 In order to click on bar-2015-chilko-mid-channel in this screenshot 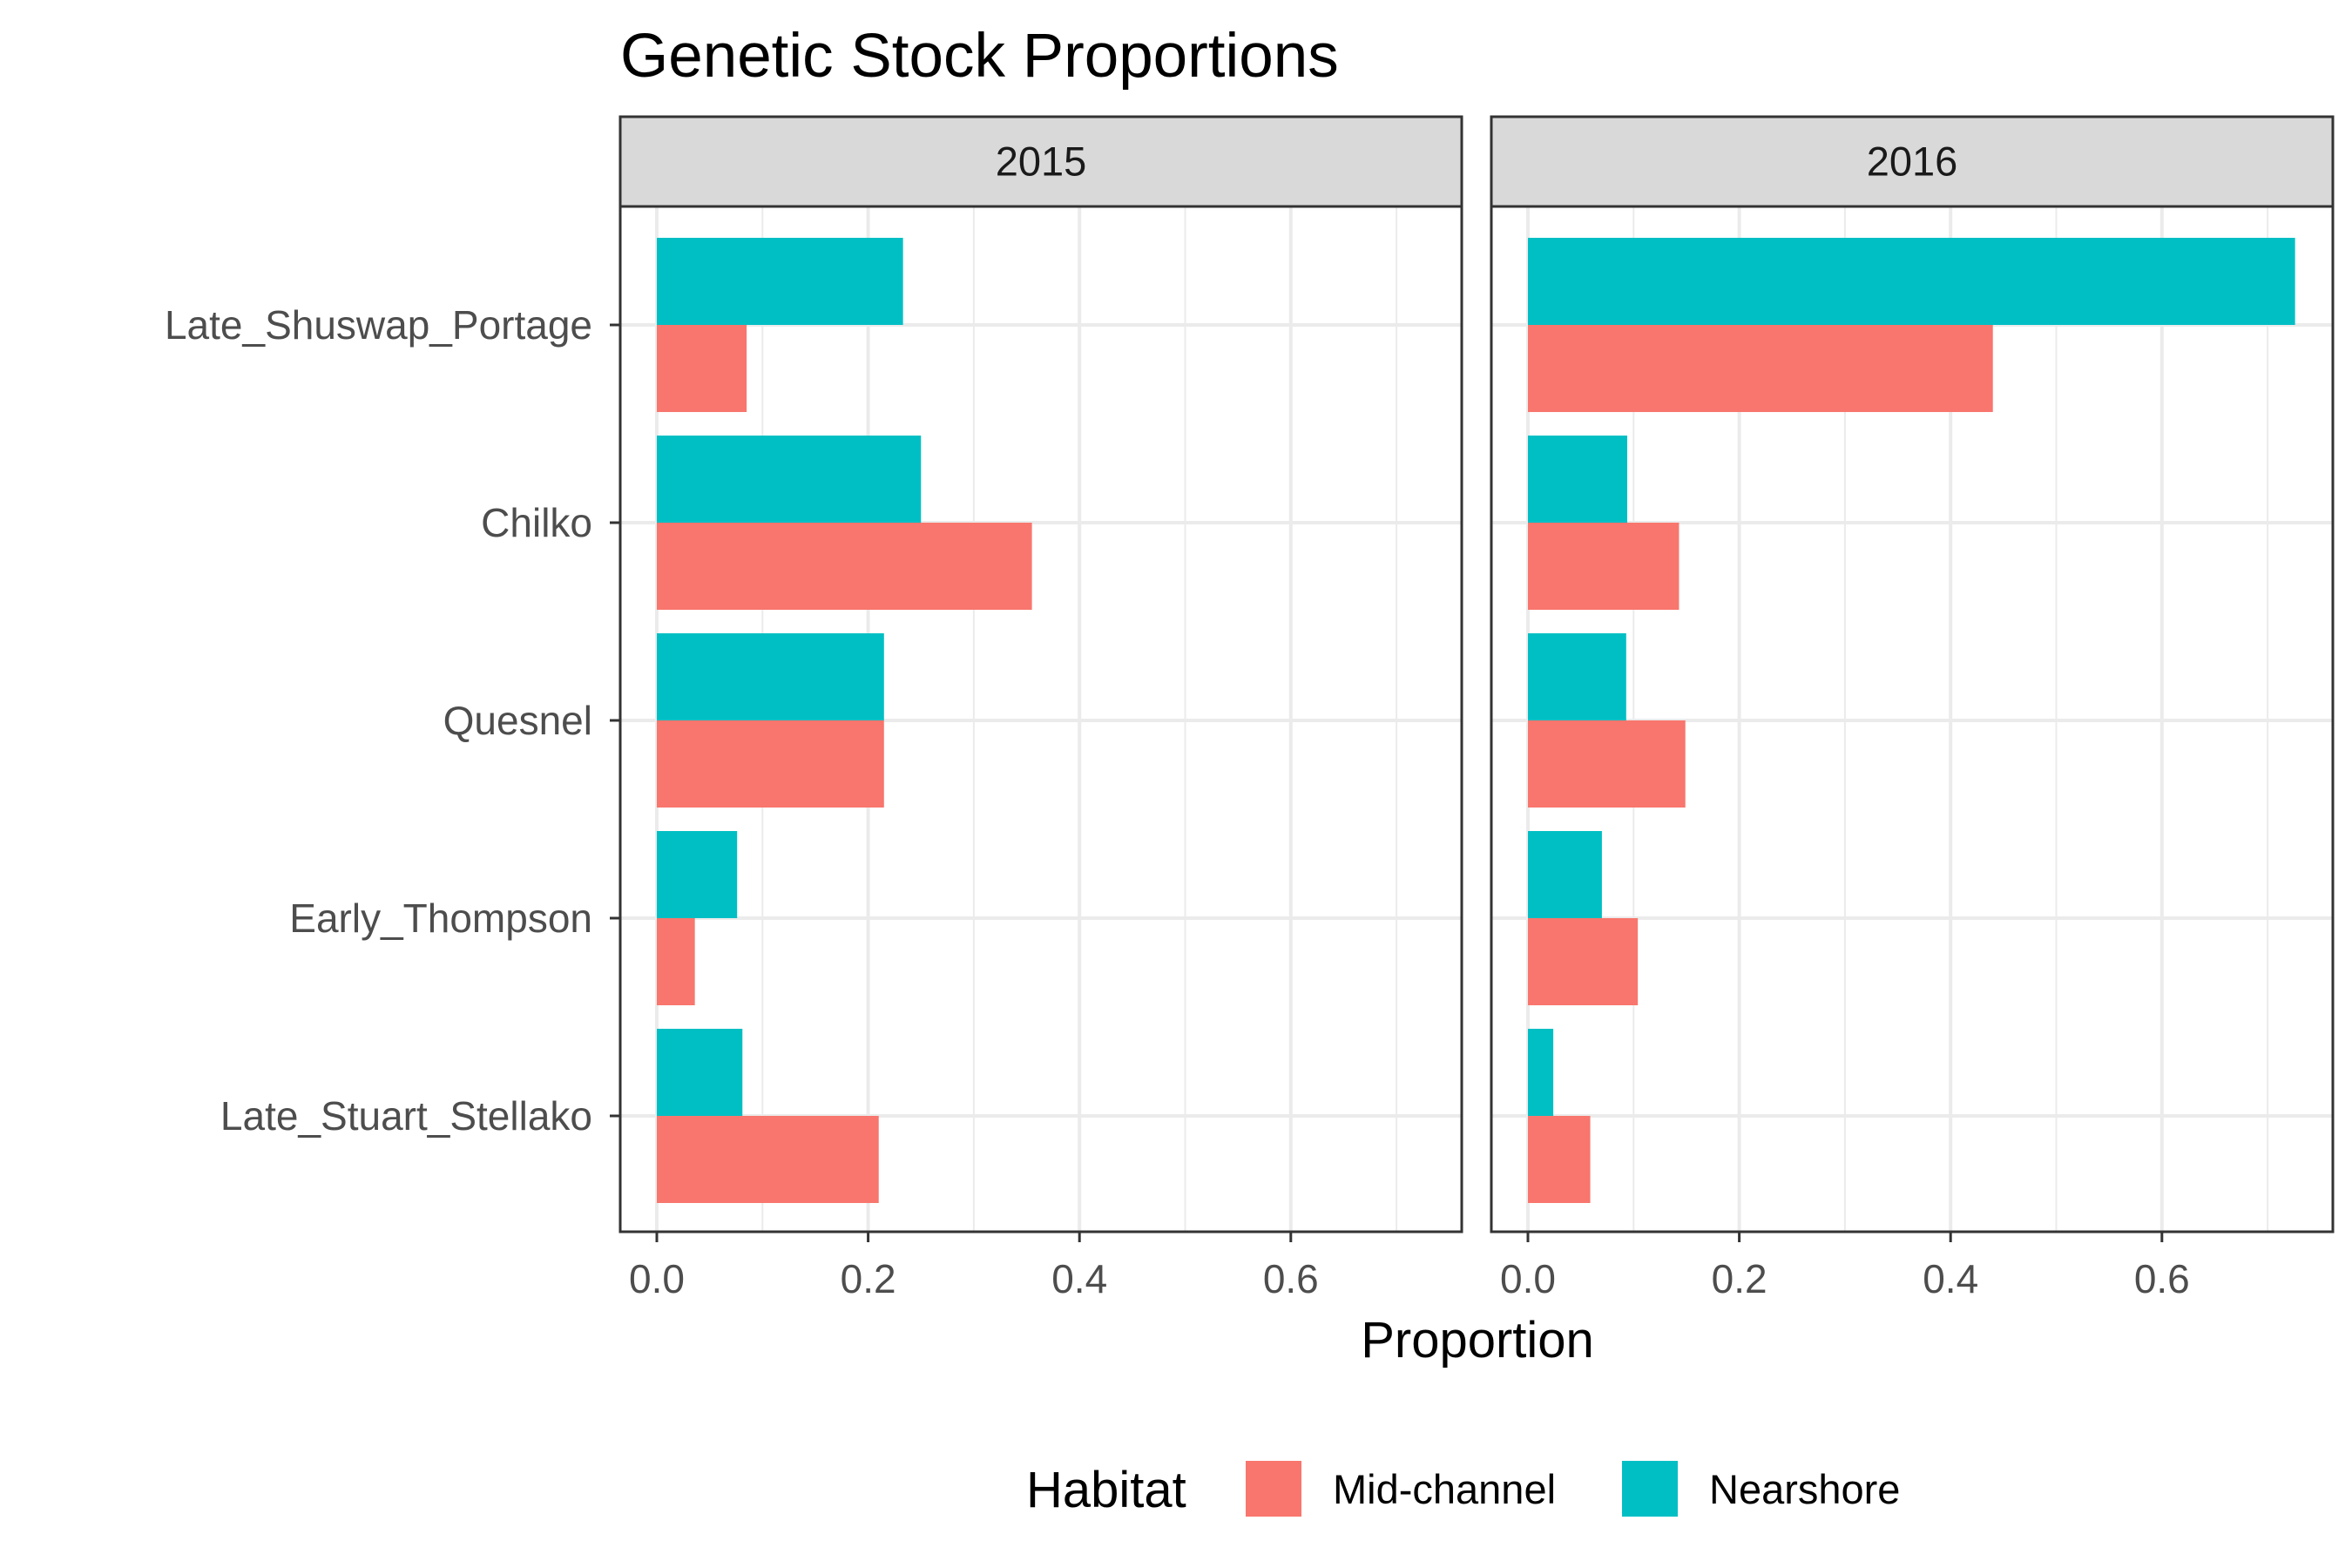, I will do `click(844, 566)`.